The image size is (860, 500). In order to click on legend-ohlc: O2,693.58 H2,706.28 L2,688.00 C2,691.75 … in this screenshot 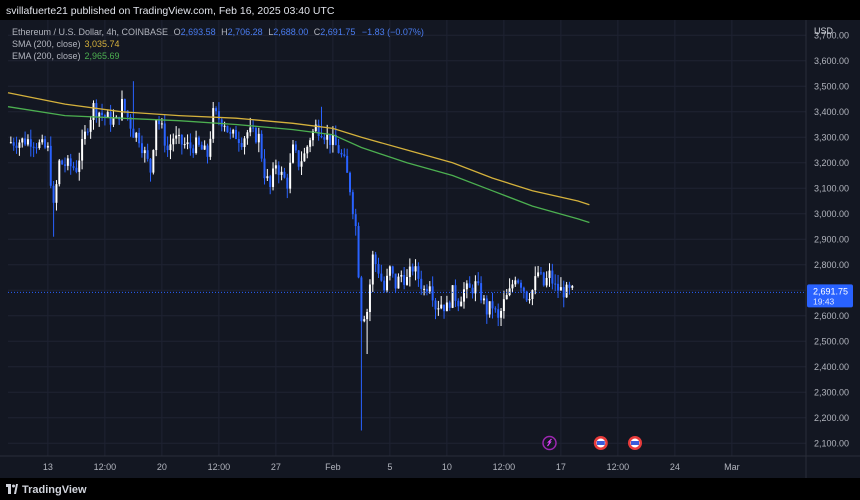, I will do `click(297, 32)`.